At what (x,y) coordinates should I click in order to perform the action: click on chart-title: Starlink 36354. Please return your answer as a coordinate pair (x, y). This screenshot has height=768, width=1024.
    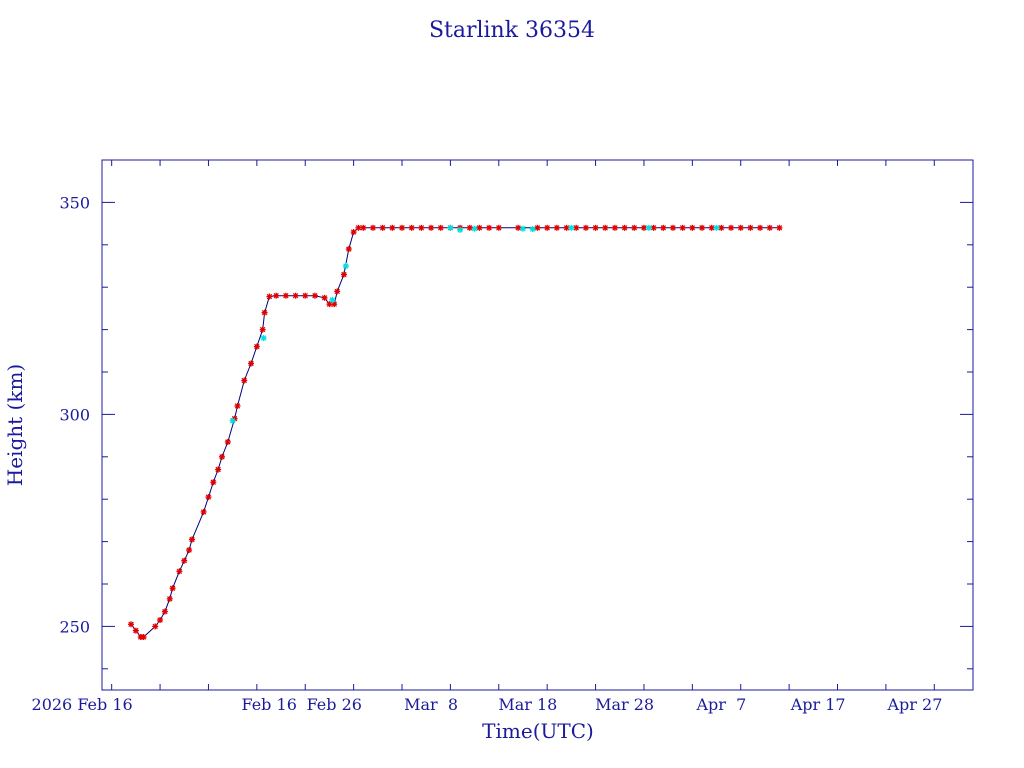
    Looking at the image, I should click on (512, 30).